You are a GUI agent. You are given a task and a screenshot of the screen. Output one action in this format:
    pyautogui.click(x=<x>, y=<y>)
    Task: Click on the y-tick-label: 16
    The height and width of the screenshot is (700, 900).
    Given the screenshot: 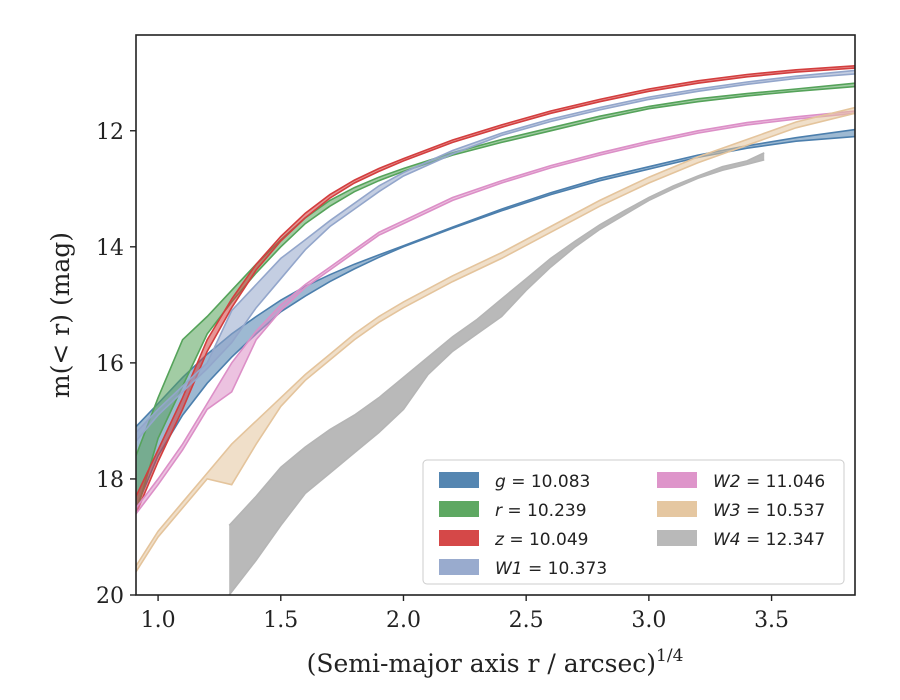 What is the action you would take?
    pyautogui.click(x=110, y=364)
    